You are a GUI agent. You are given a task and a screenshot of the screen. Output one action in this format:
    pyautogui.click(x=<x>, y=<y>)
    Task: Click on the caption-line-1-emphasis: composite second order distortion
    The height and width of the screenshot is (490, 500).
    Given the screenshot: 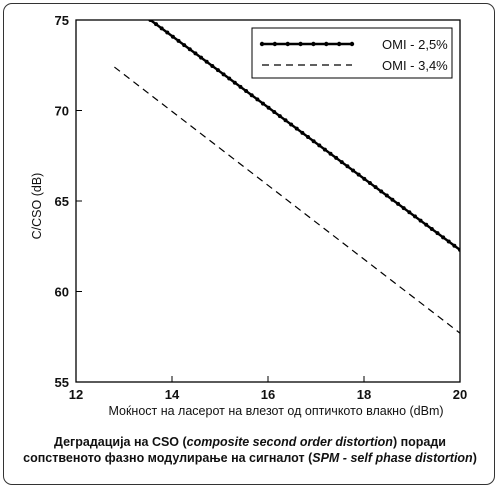 What is the action you would take?
    pyautogui.click(x=289, y=442)
    